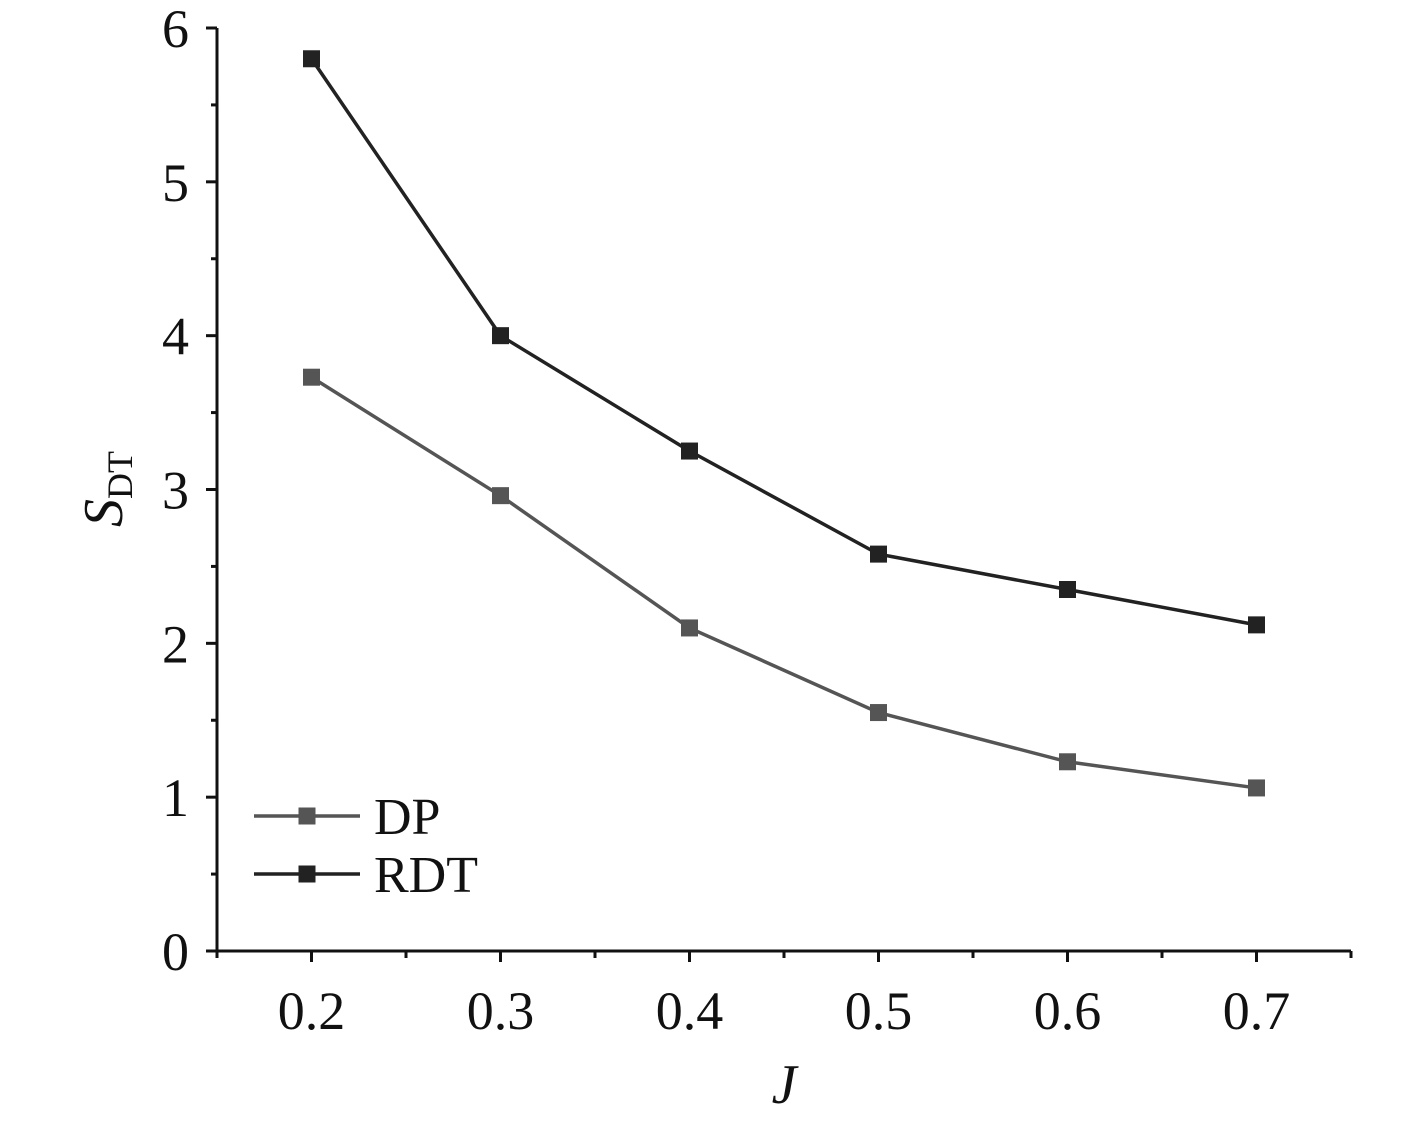 The width and height of the screenshot is (1417, 1124). I want to click on y-axis-label: SDT, so click(106, 489).